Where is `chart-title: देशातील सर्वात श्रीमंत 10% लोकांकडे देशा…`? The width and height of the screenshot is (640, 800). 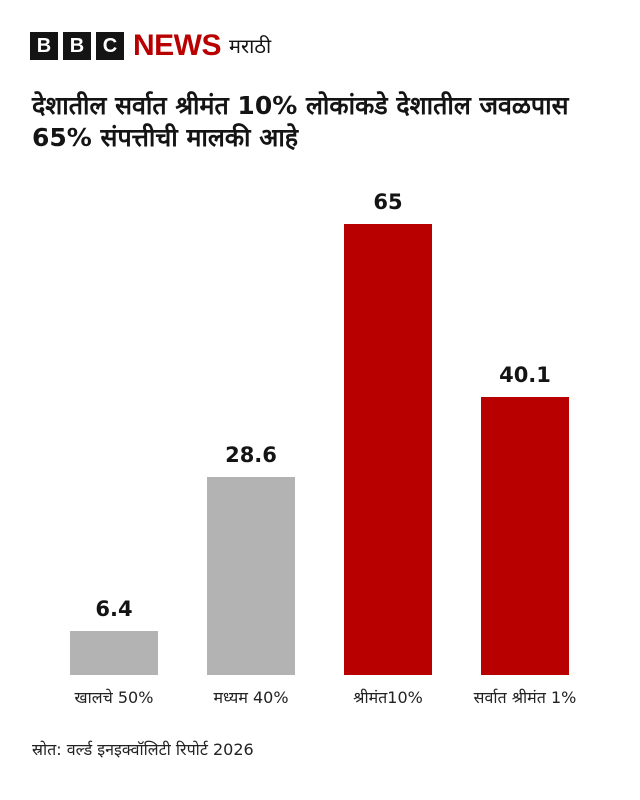 chart-title: देशातील सर्वात श्रीमंत 10% लोकांकडे देशा… is located at coordinates (300, 121).